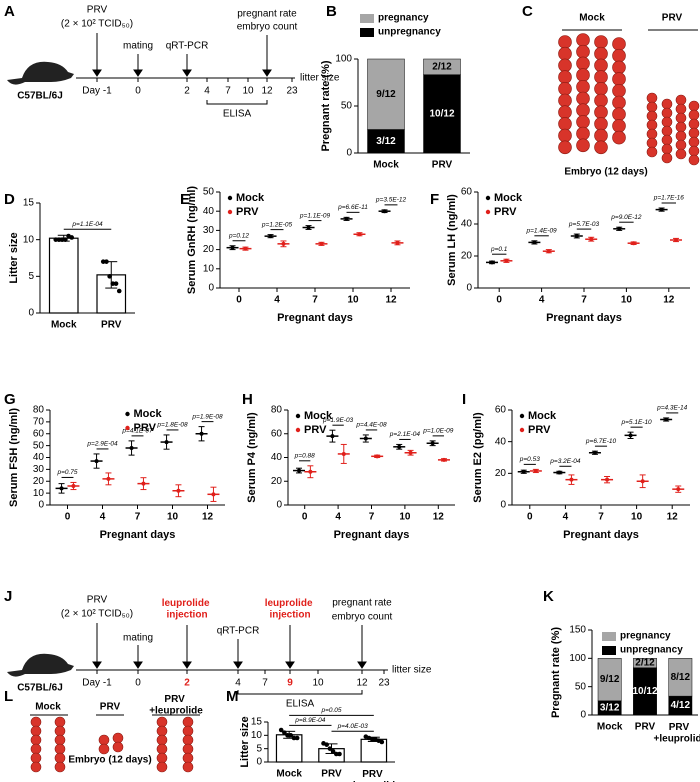 This screenshot has height=782, width=700. Describe the element at coordinates (40, 96) in the screenshot. I see `strain: C57BL/6J` at that location.